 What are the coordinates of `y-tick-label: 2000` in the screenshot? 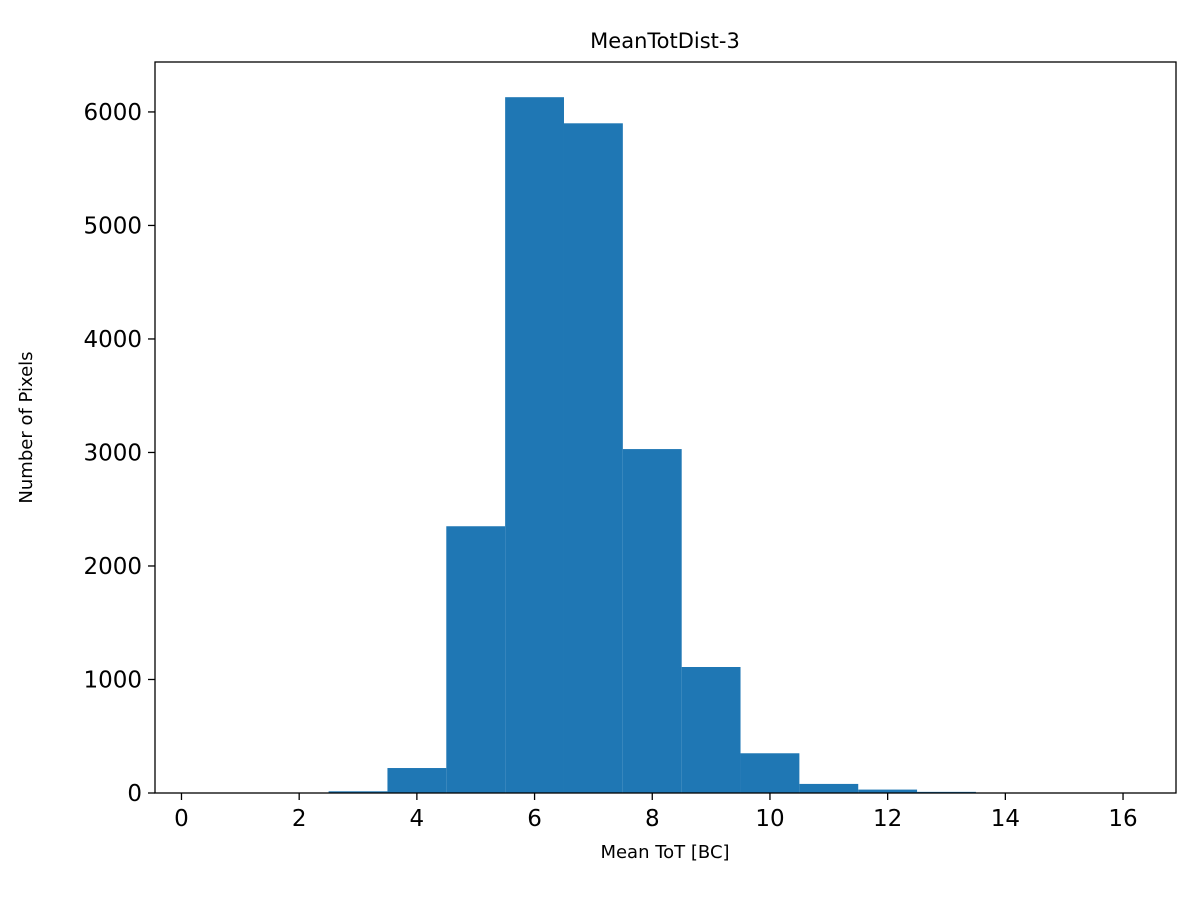 It's located at (112, 567).